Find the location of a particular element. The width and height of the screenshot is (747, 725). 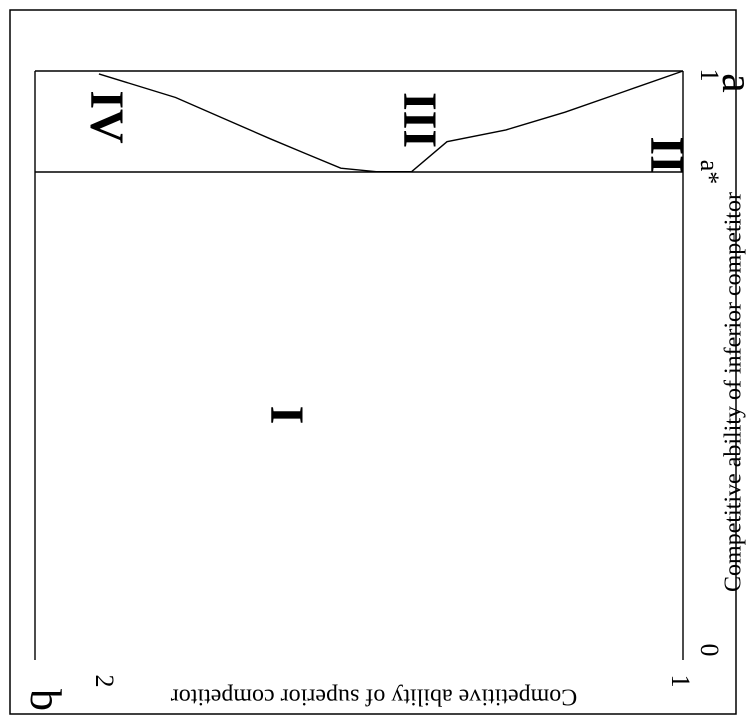

region-label-ii: II is located at coordinates (666, 154).